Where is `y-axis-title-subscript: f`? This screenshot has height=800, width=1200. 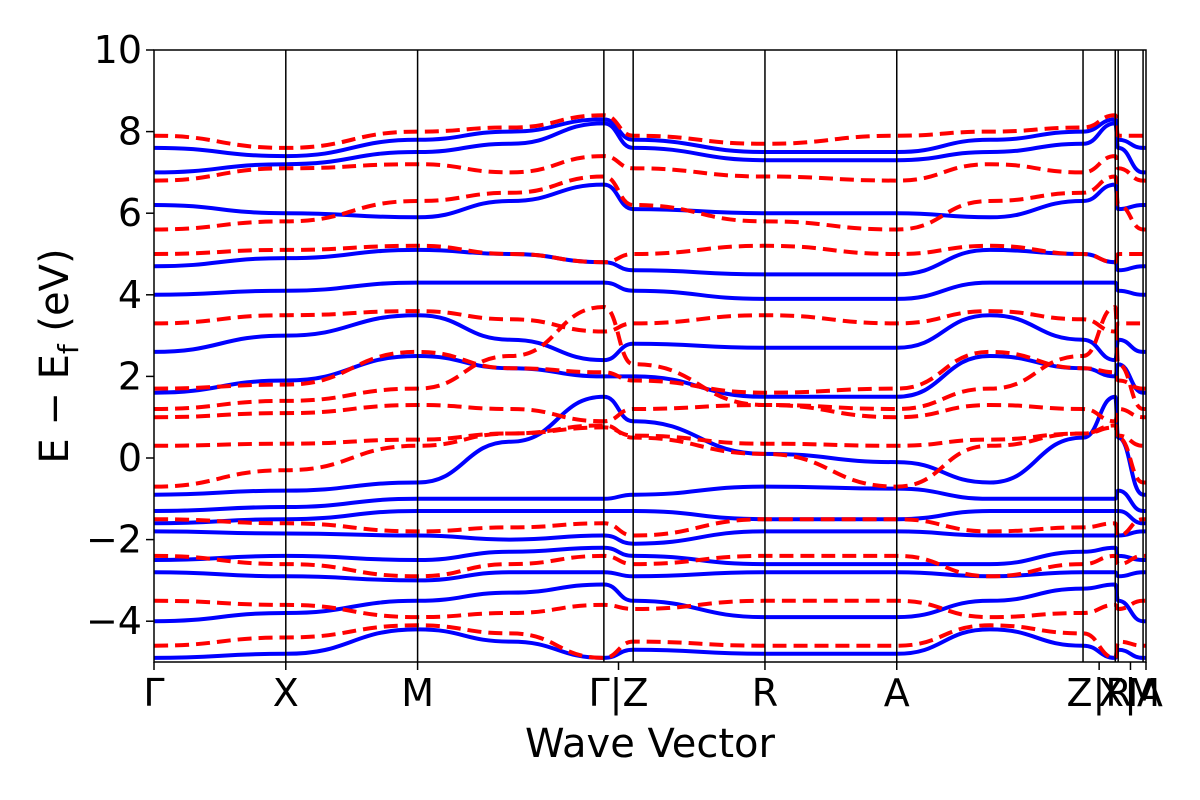 y-axis-title-subscript: f is located at coordinates (68, 348).